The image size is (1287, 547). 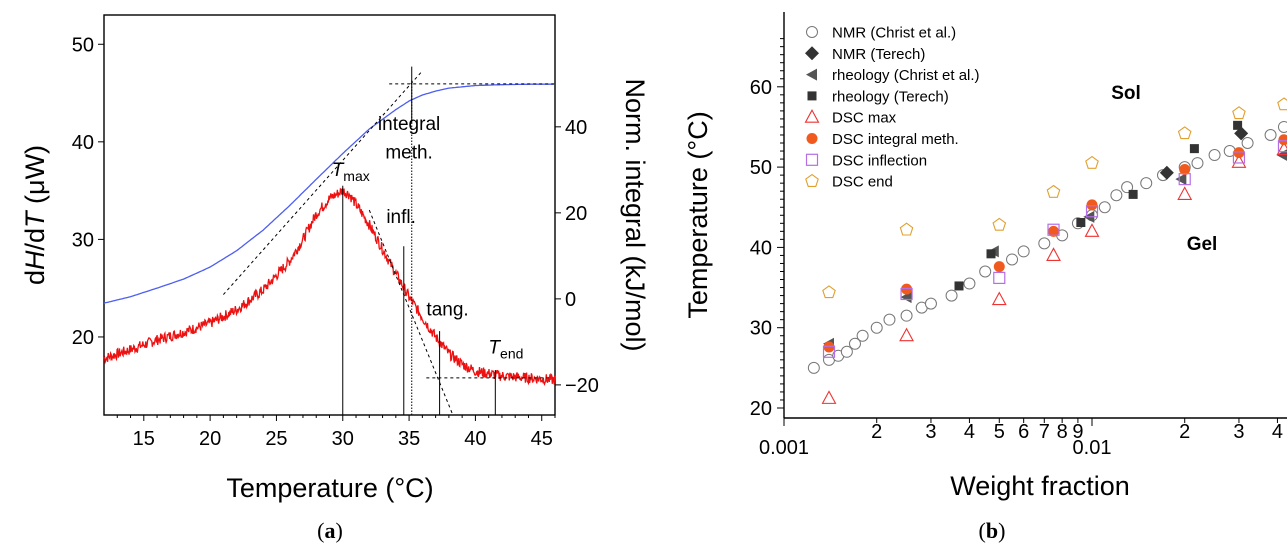 What do you see at coordinates (812, 96) in the screenshot?
I see `legend-marker-square-filled` at bounding box center [812, 96].